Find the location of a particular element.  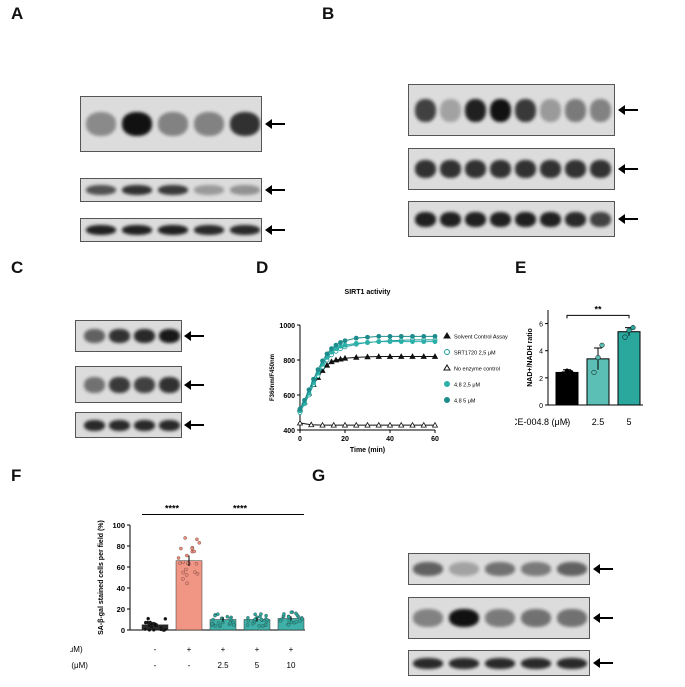

x-axis-label: Time (min) is located at coordinates (367, 450).